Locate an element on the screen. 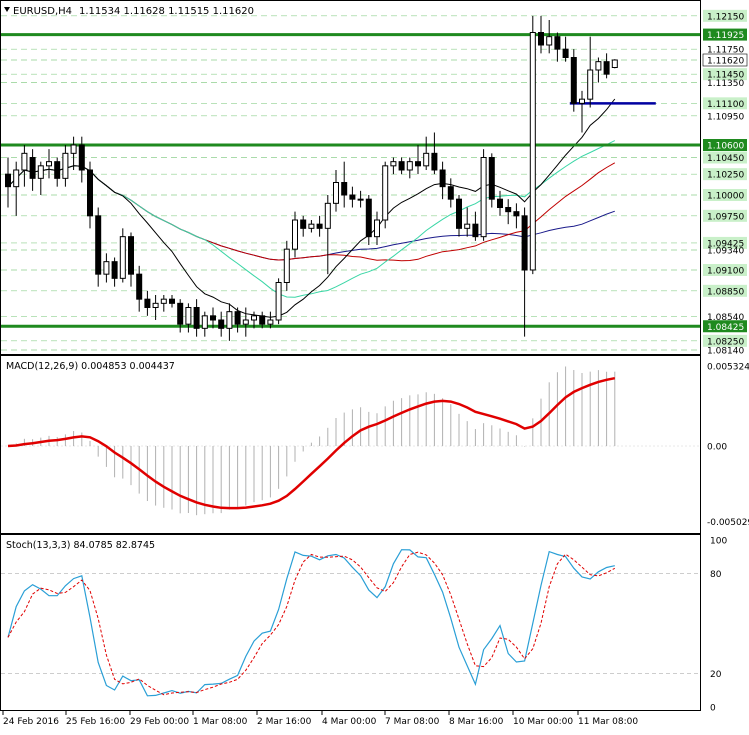 This screenshot has height=735, width=749. symbol-label: EURUSD,H4 is located at coordinates (42, 11).